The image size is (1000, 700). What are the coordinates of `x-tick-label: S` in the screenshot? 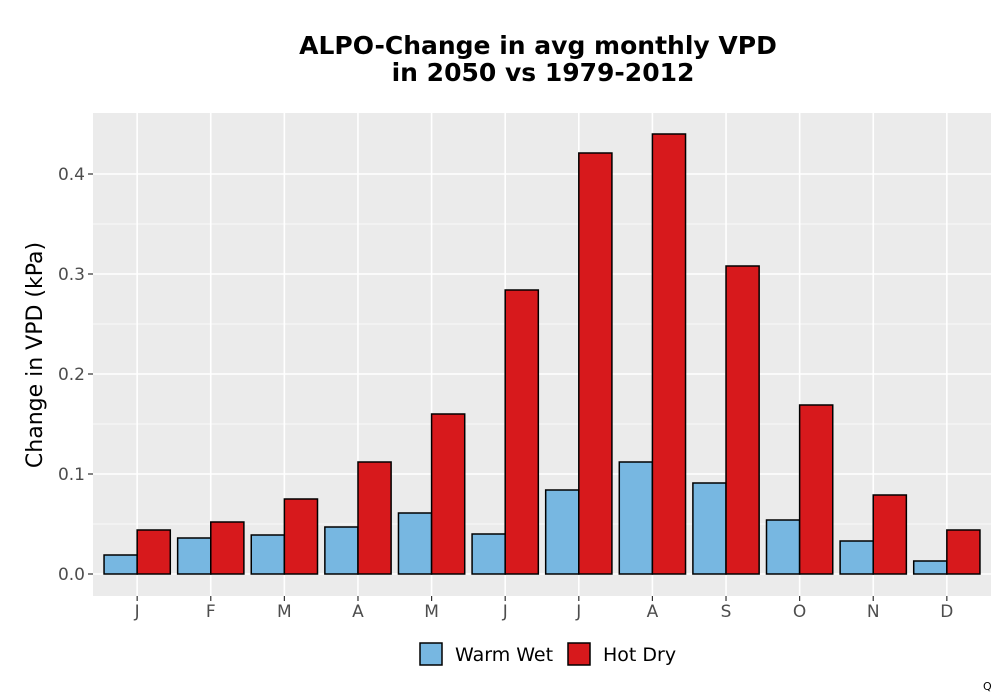 It's located at (726, 612).